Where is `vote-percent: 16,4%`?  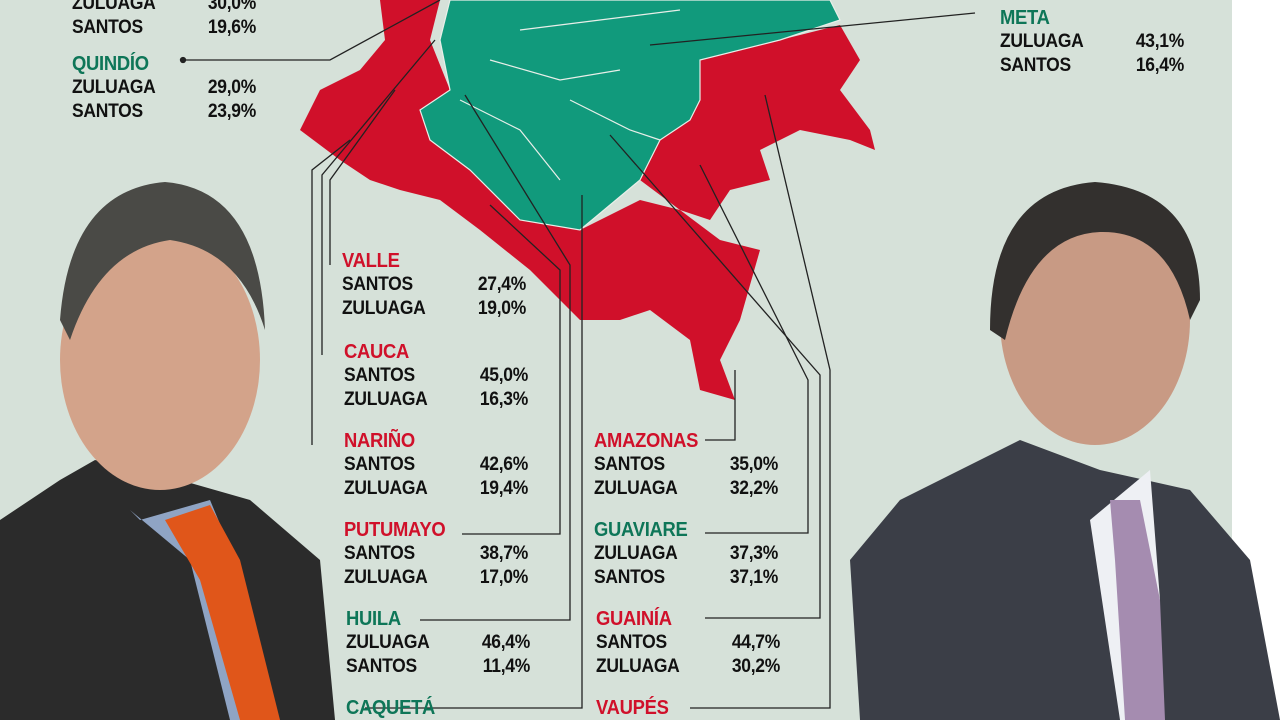 vote-percent: 16,4% is located at coordinates (1159, 65).